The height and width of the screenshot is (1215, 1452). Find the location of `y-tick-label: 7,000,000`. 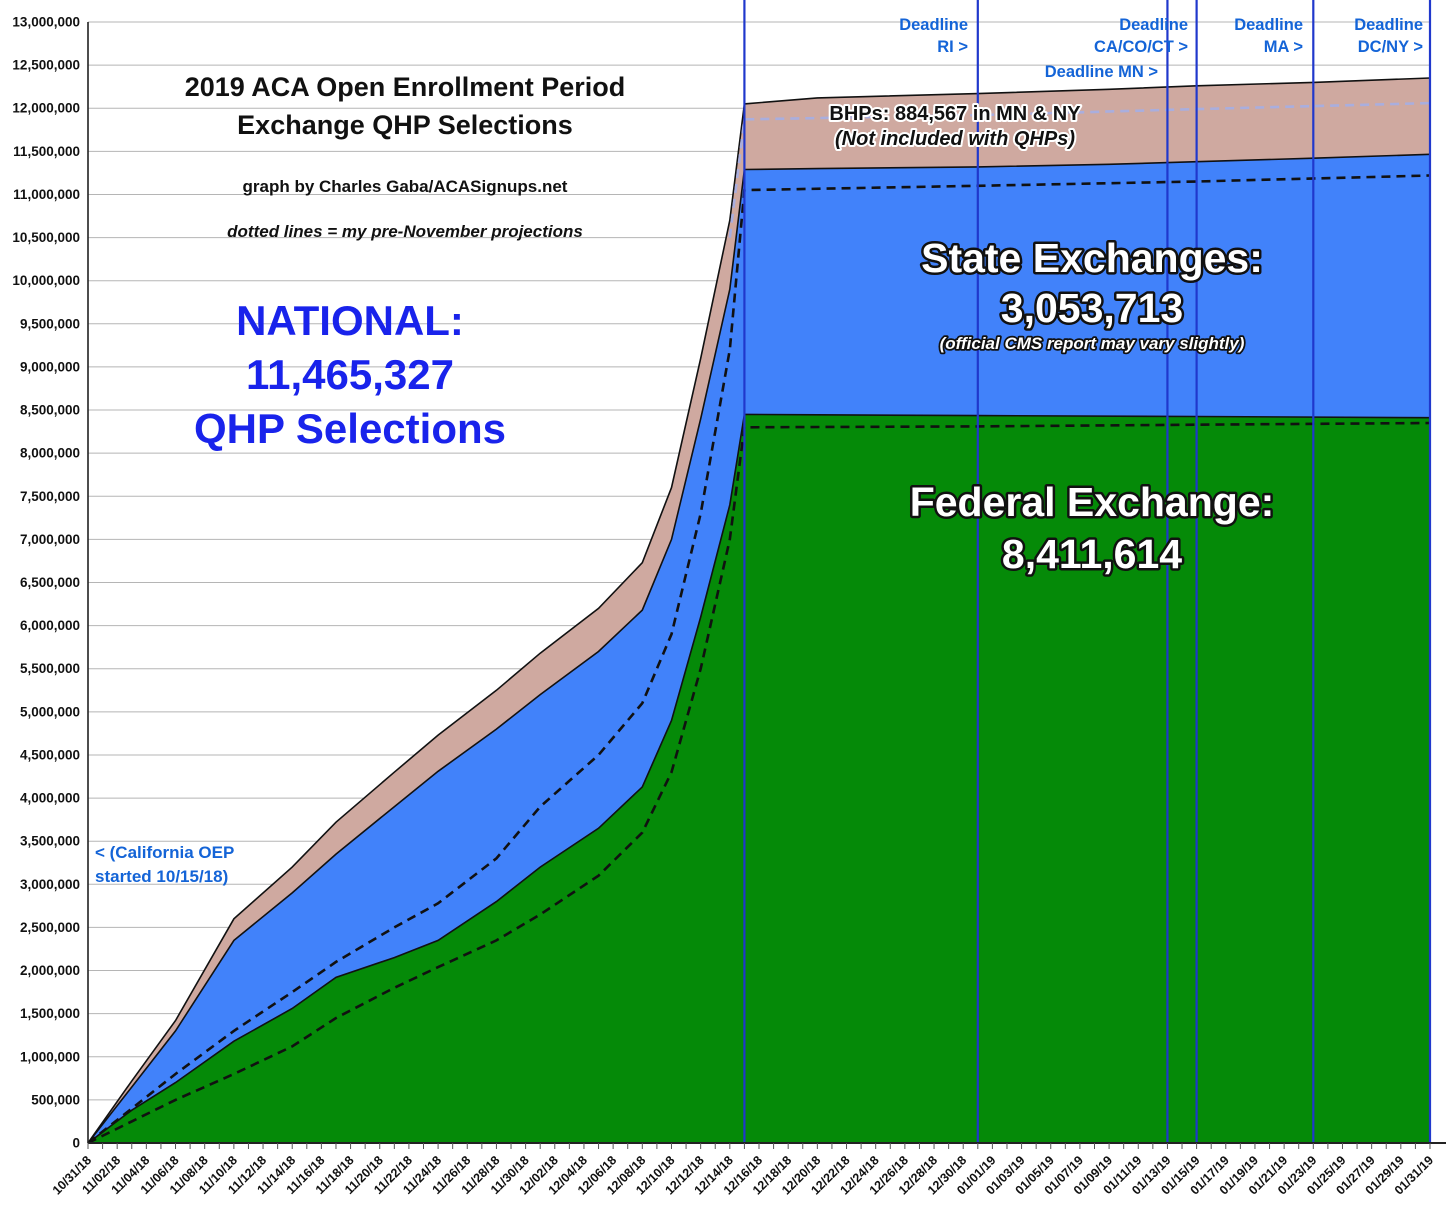

y-tick-label: 7,000,000 is located at coordinates (50, 539).